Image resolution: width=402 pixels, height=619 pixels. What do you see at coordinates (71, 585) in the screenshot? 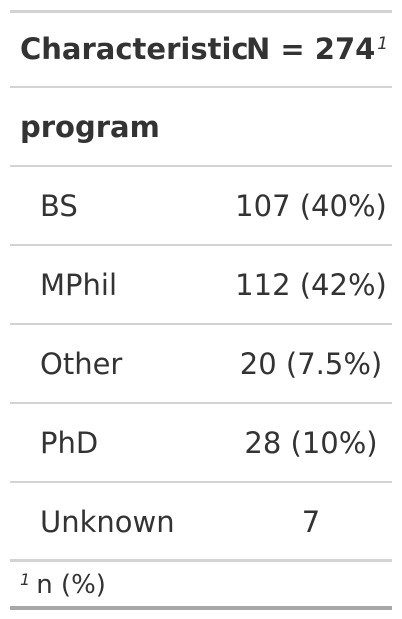
I see `footnote-body: n (%)` at bounding box center [71, 585].